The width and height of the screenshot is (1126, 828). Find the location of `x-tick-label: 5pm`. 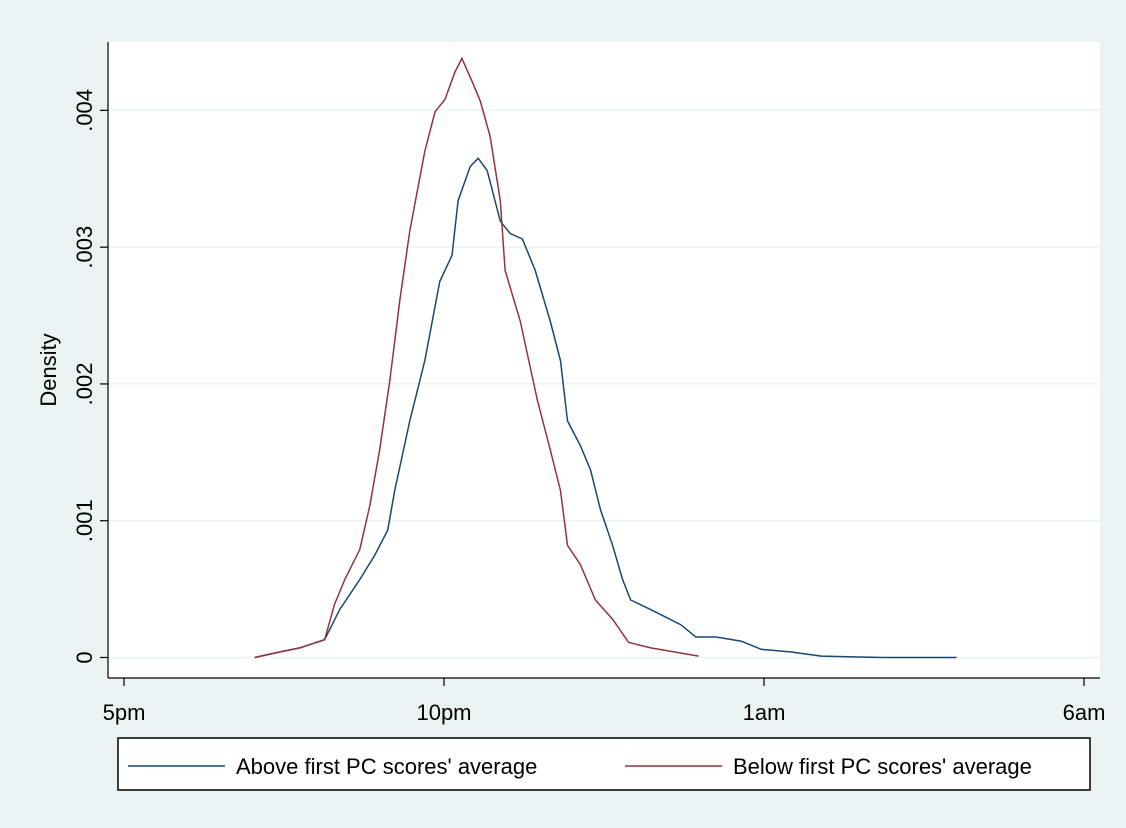

x-tick-label: 5pm is located at coordinates (124, 712).